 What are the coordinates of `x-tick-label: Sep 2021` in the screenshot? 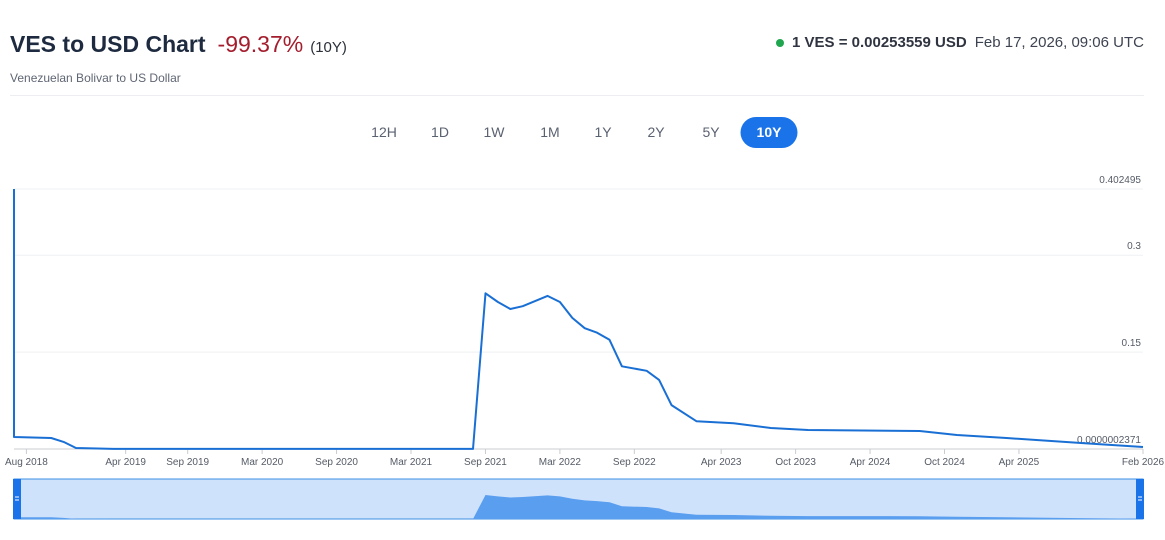 It's located at (485, 462).